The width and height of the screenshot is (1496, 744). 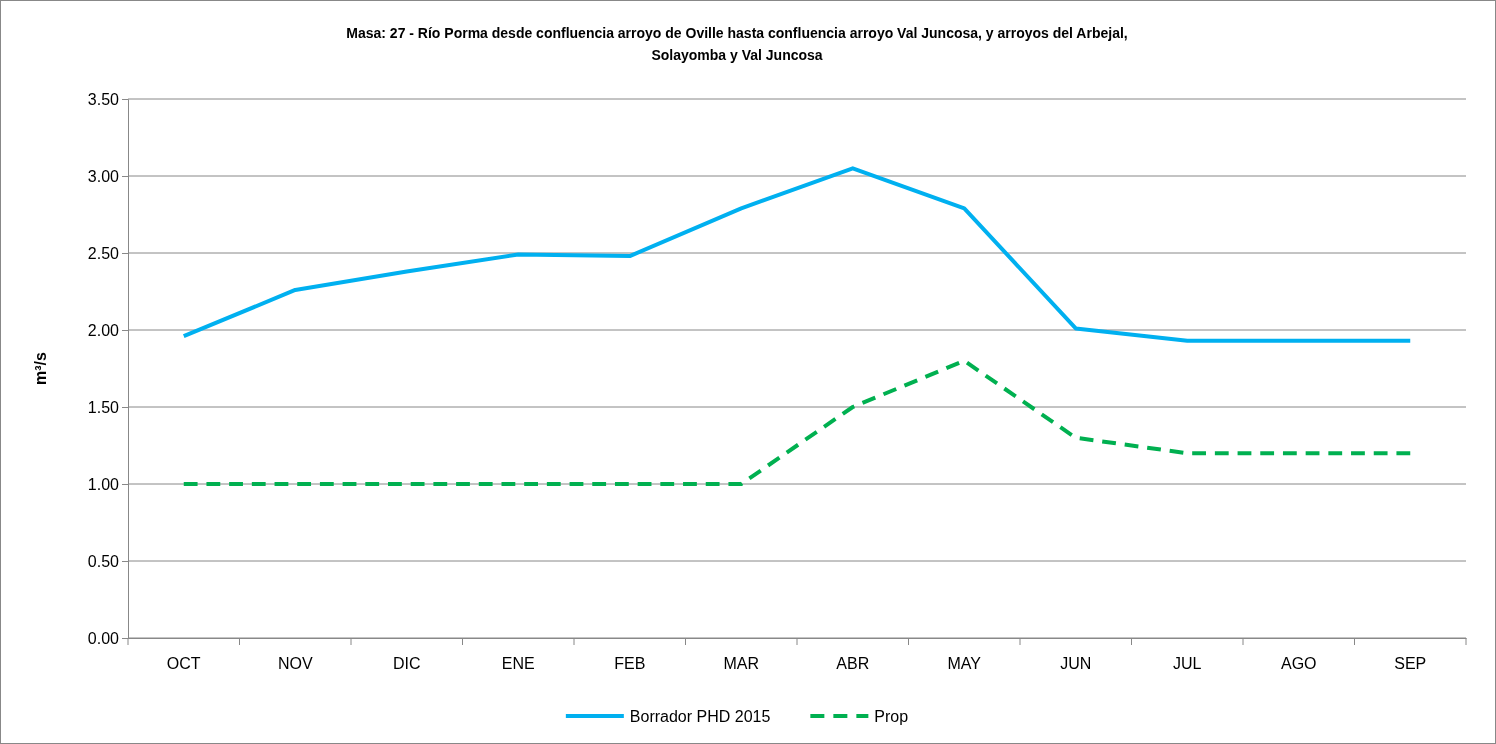 What do you see at coordinates (40, 368) in the screenshot?
I see `y-axis-title: m³/s` at bounding box center [40, 368].